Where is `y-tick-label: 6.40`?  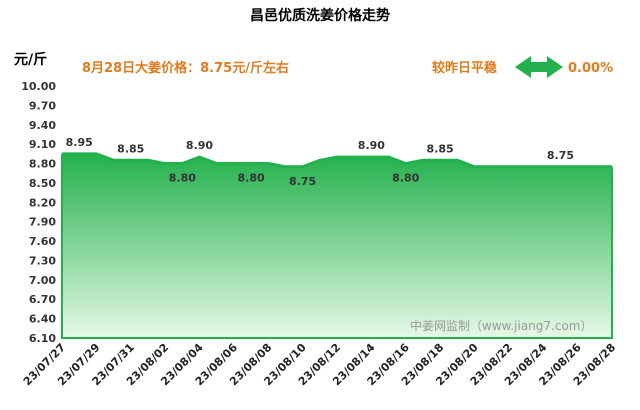
y-tick-label: 6.40 is located at coordinates (42, 319).